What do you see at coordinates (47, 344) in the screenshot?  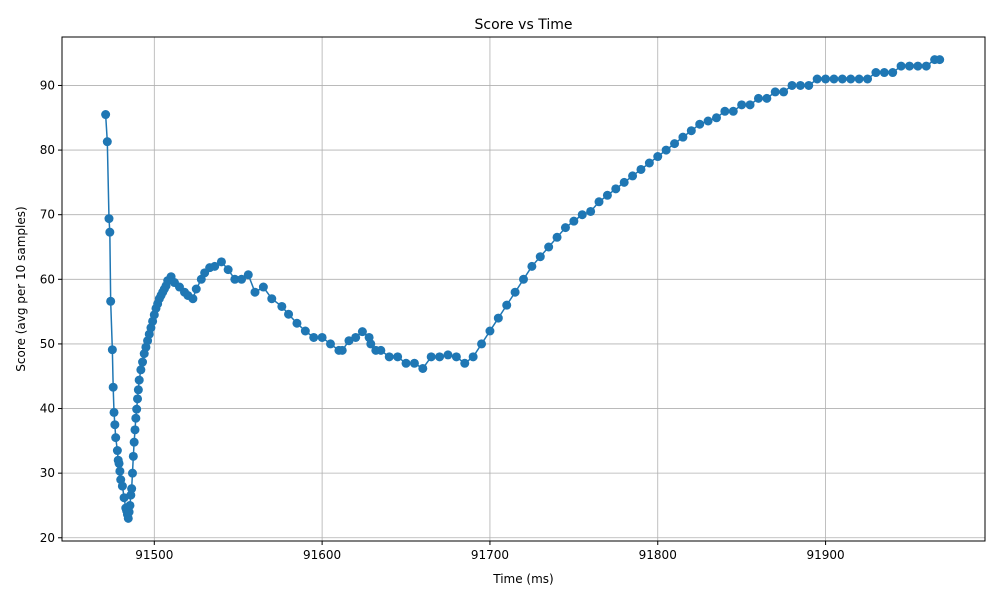 I see `y-tick-label: 50` at bounding box center [47, 344].